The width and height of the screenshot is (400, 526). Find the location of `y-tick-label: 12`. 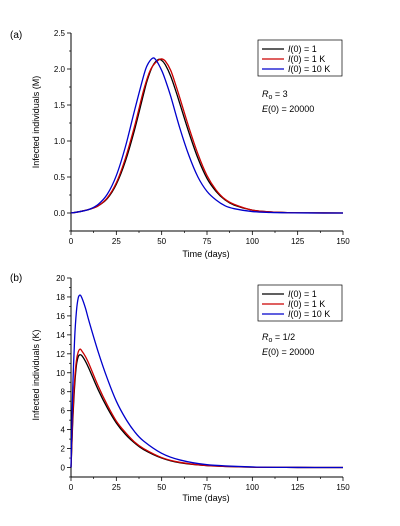

y-tick-label: 12 is located at coordinates (60, 354).